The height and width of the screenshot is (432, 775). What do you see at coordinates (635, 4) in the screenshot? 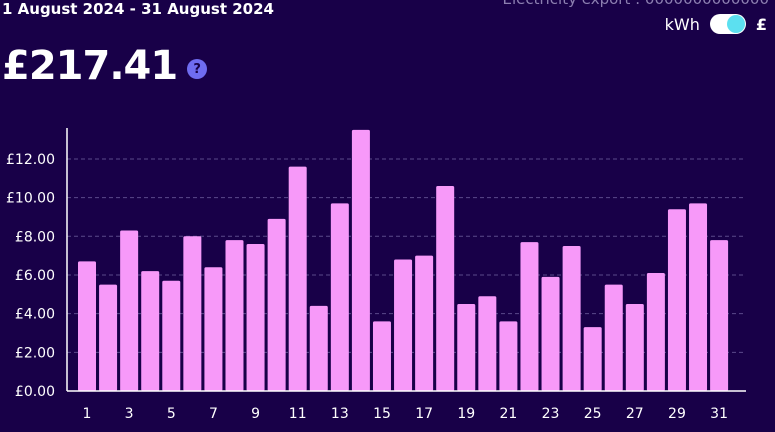
I see `meter-label: Electricity export : 0000000000000` at bounding box center [635, 4].